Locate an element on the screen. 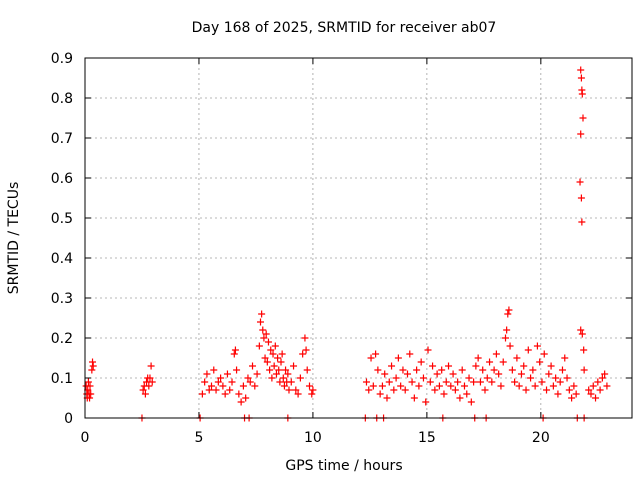 This screenshot has height=480, width=640. x-tick-label: 10 is located at coordinates (313, 438).